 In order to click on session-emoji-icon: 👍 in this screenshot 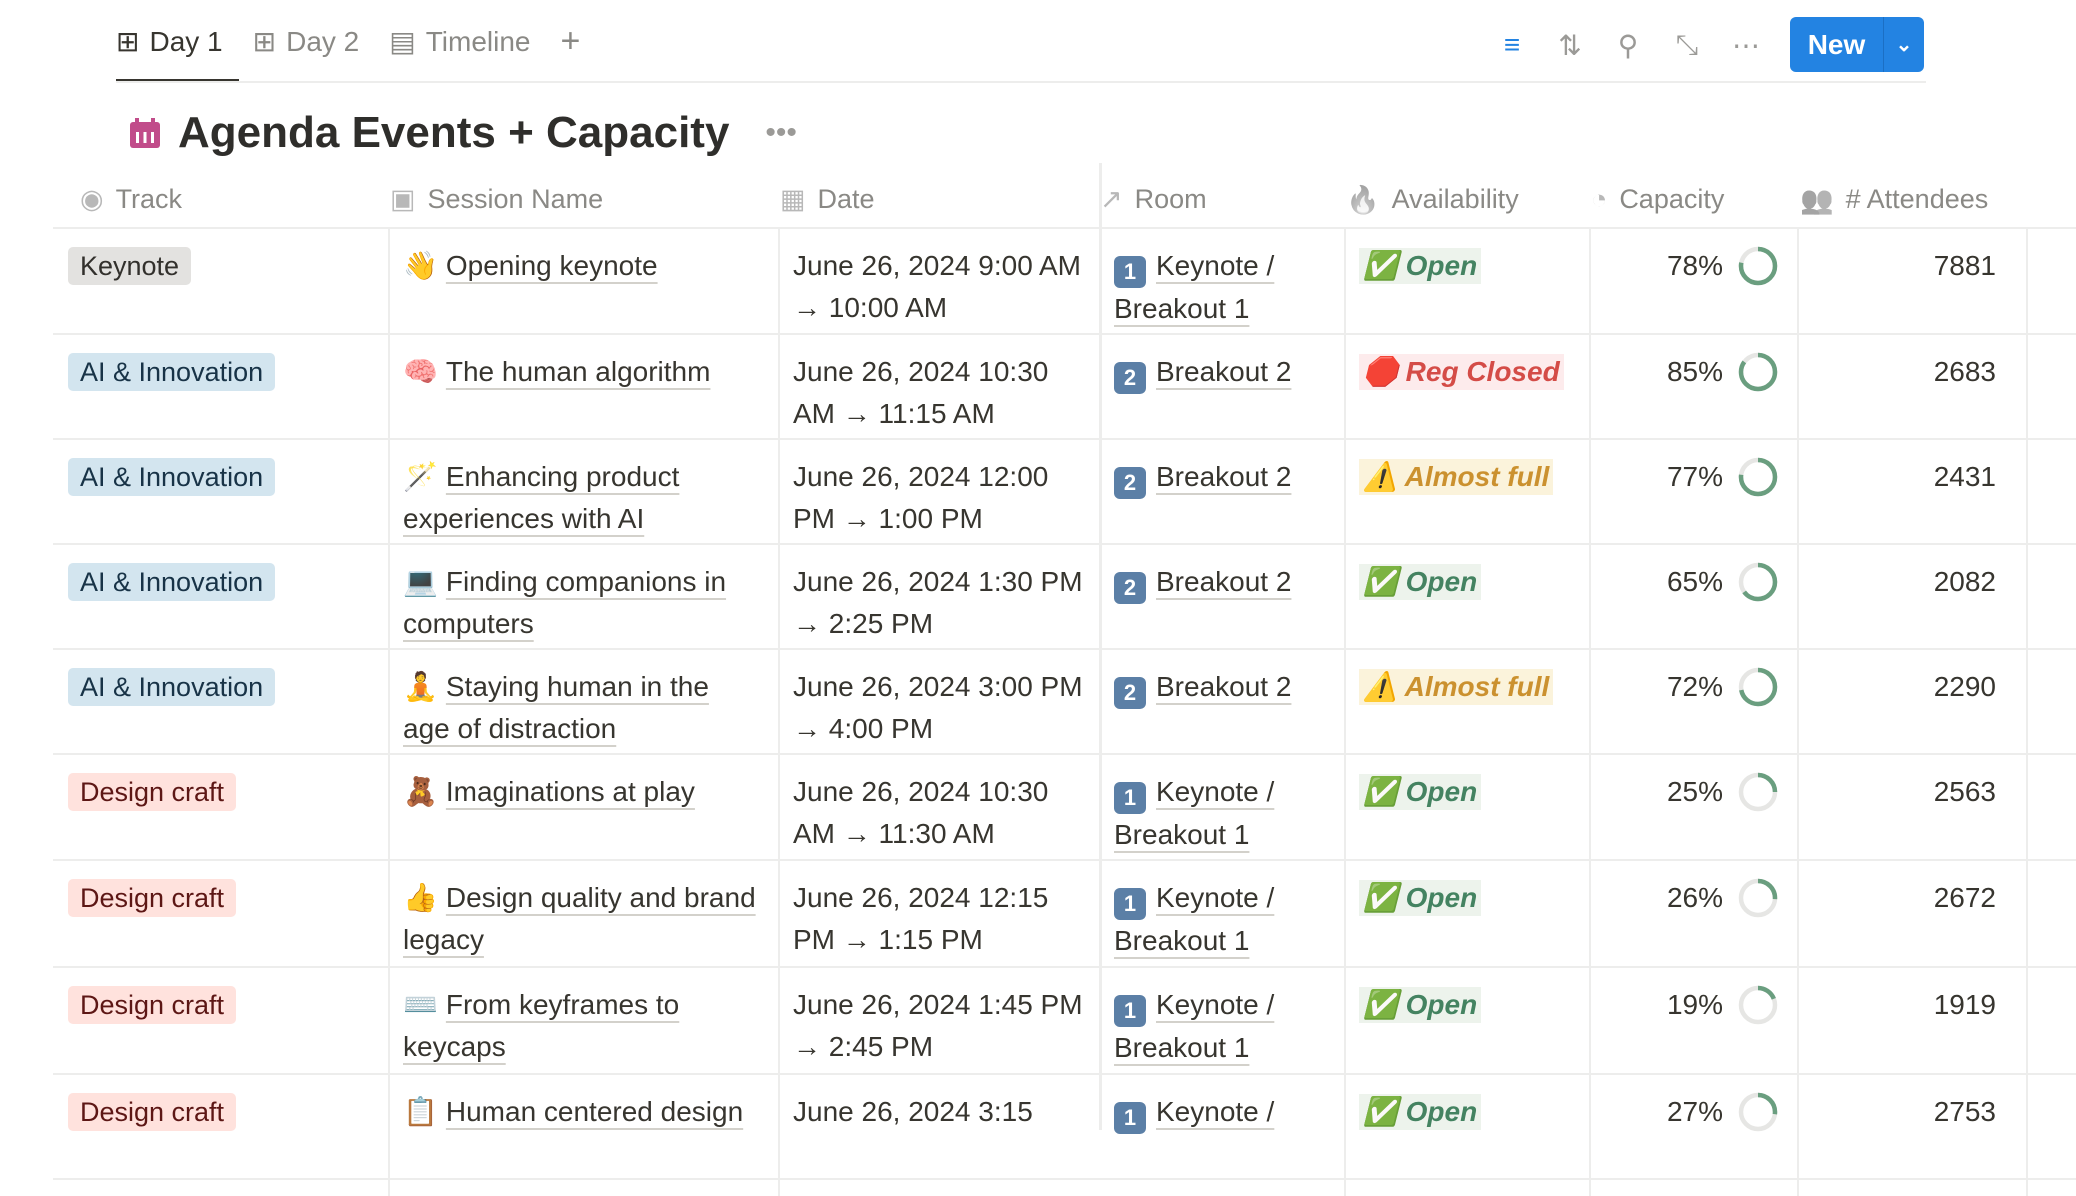, I will do `click(420, 897)`.